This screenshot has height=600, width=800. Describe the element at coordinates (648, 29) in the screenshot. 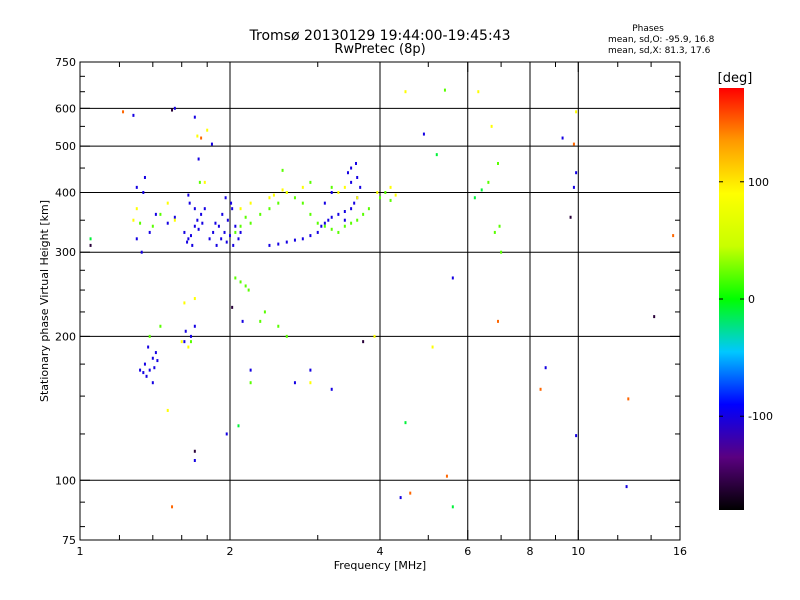

I see `phases-heading: Phases` at that location.